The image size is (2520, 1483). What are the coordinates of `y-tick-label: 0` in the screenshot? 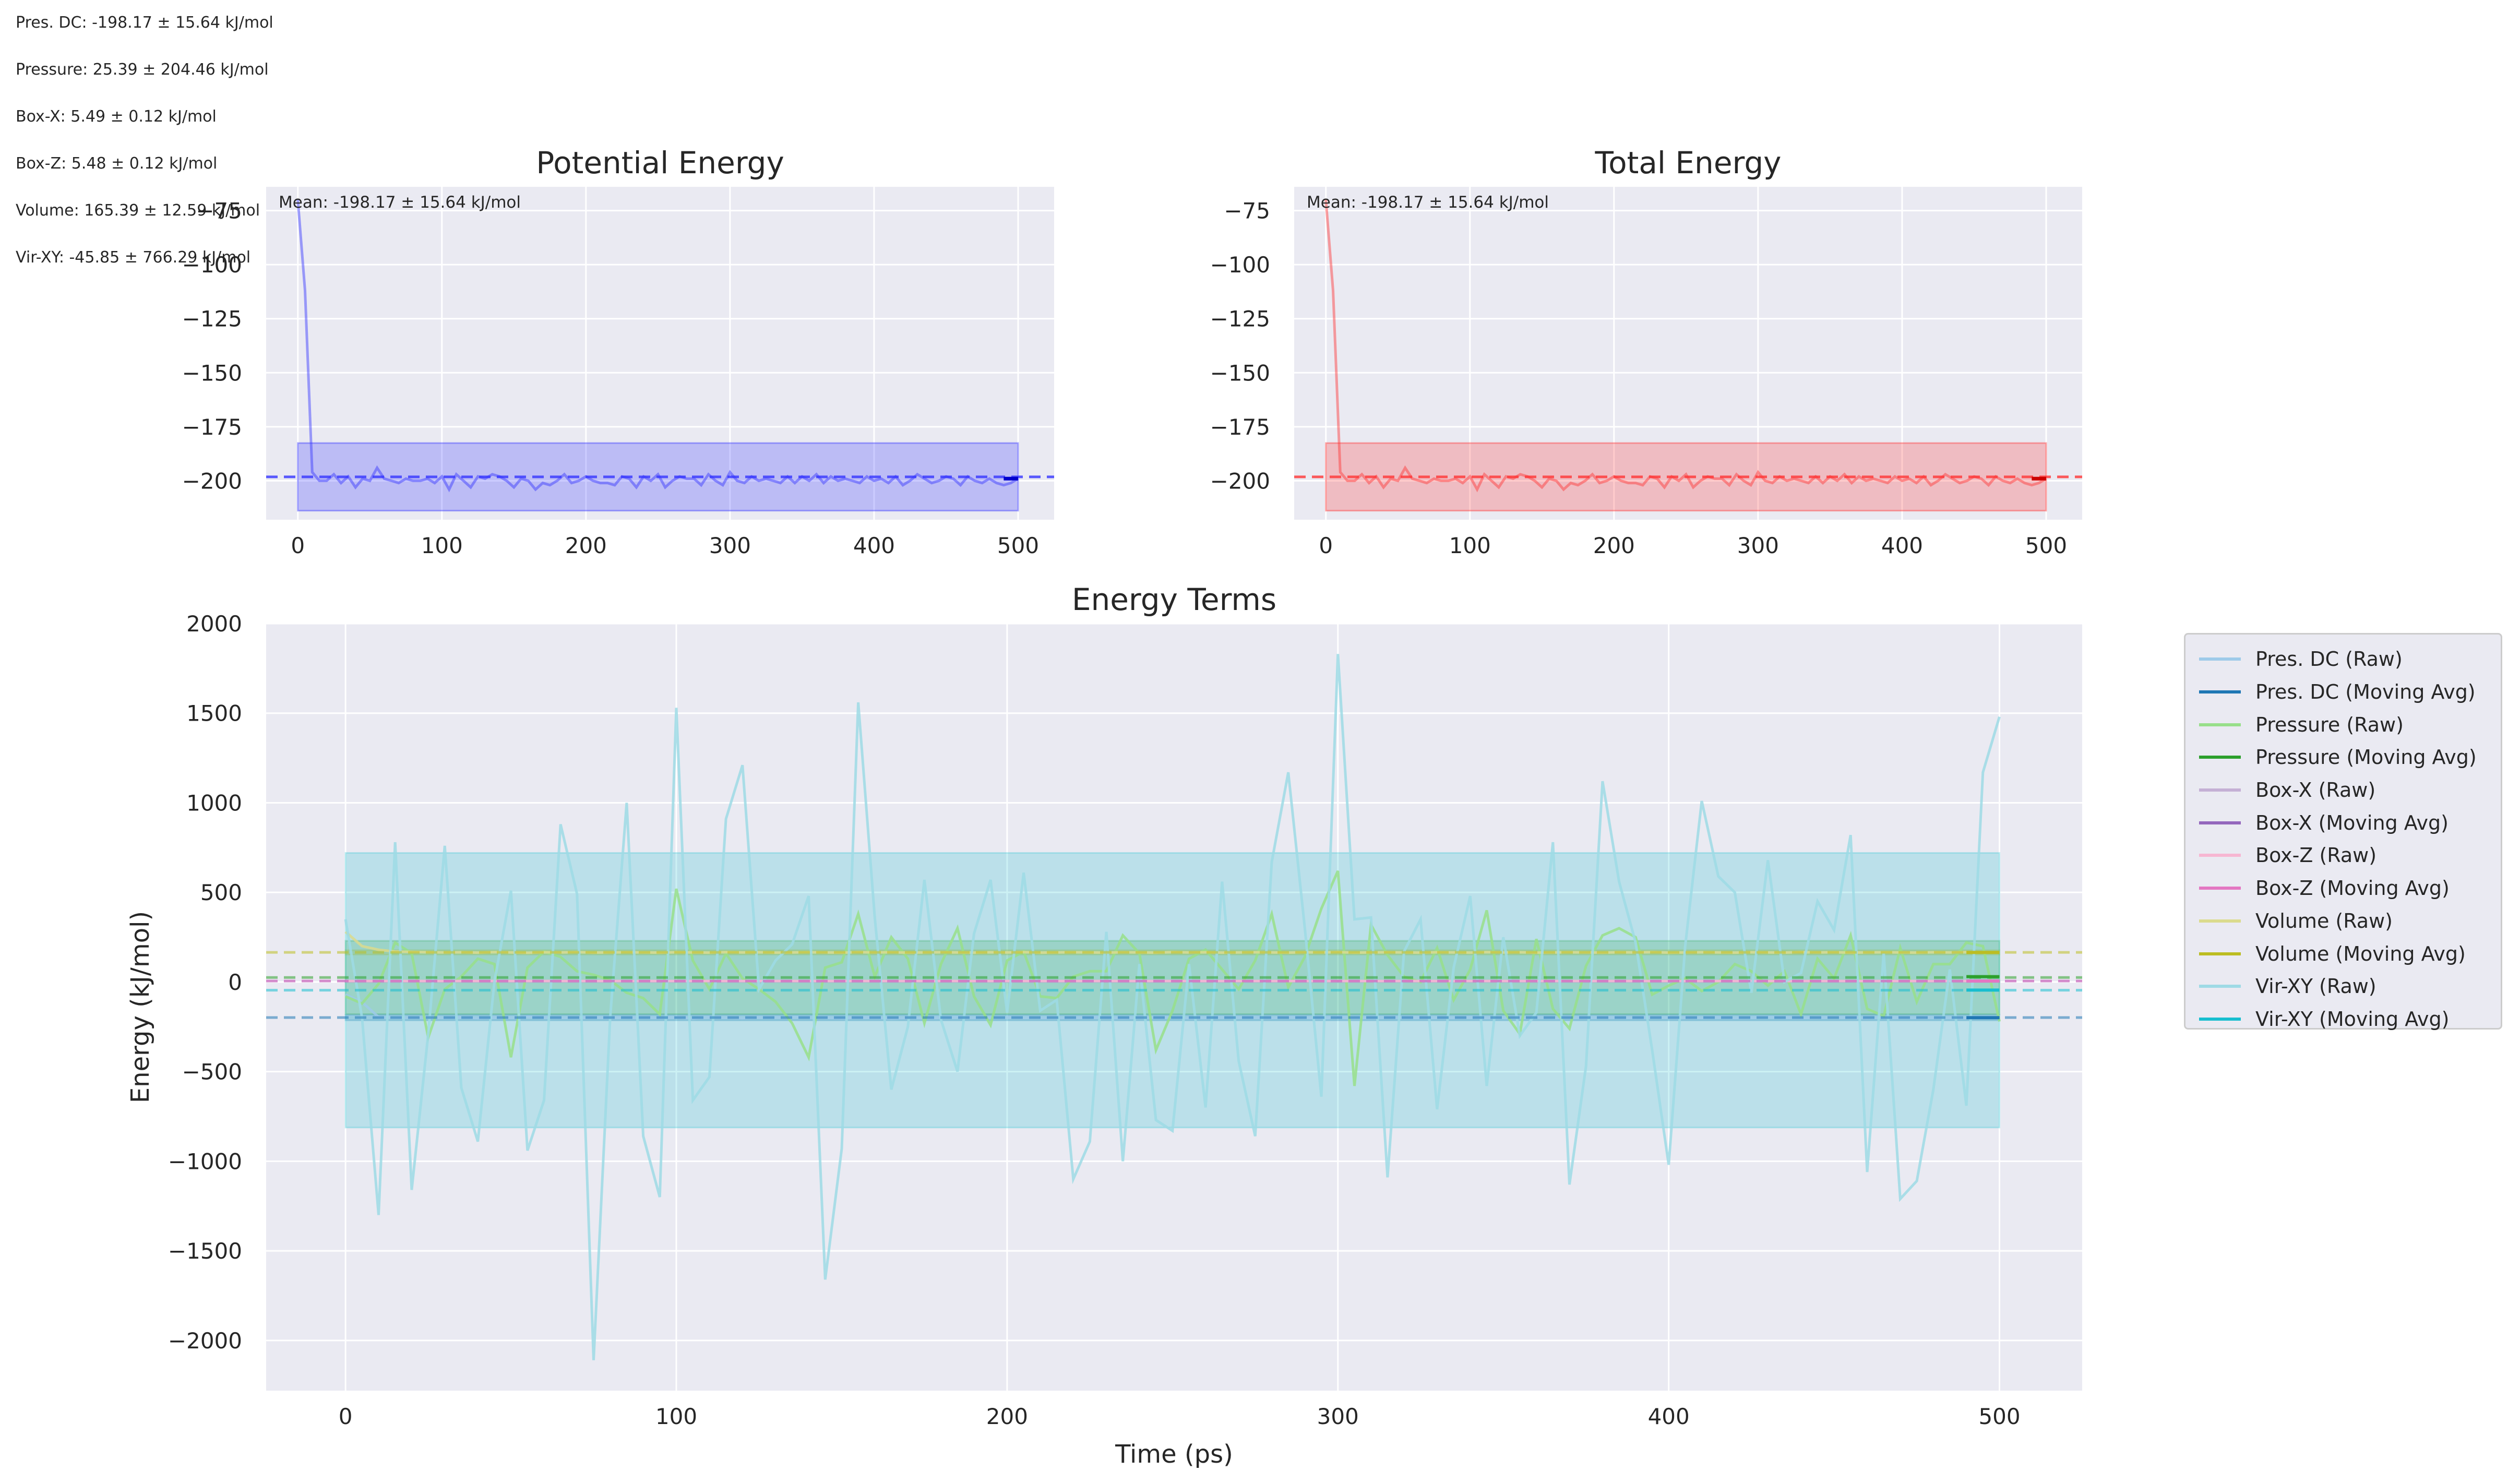 It's located at (235, 983).